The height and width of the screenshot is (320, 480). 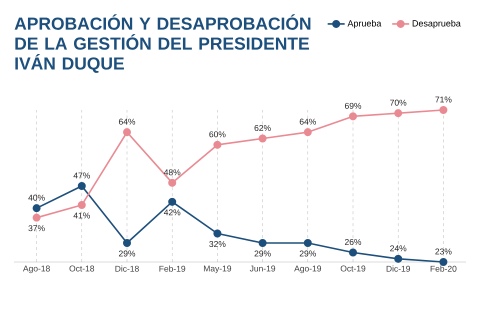 What do you see at coordinates (162, 43) in the screenshot?
I see `chart-title: APROBACIÓN Y DESAPROBACIÓN DE LA GESTIÓN DEL PRESIDENTE IVÁN DUQUE` at bounding box center [162, 43].